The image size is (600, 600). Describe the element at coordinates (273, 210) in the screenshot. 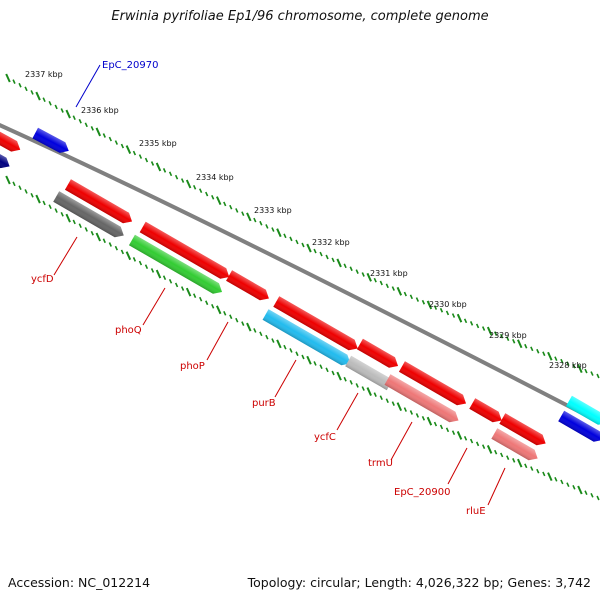

I see `ruler-label: 2333 kbp` at that location.